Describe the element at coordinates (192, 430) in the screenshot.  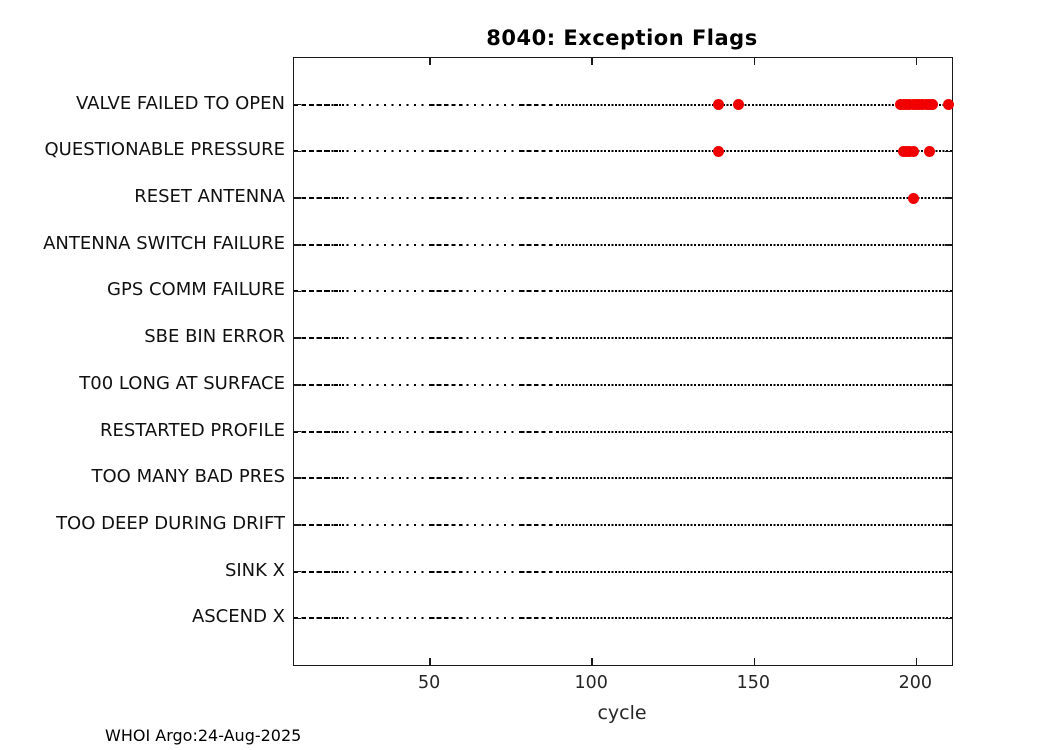
I see `y-axis-label: RESTARTED PROFILE` at that location.